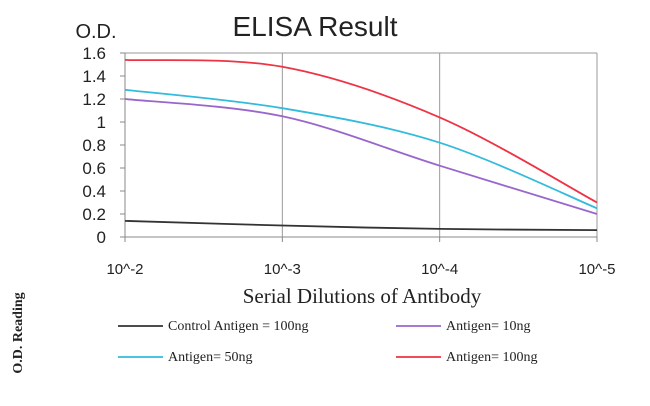 This screenshot has width=650, height=406. I want to click on chart-title: ELISA Result, so click(315, 26).